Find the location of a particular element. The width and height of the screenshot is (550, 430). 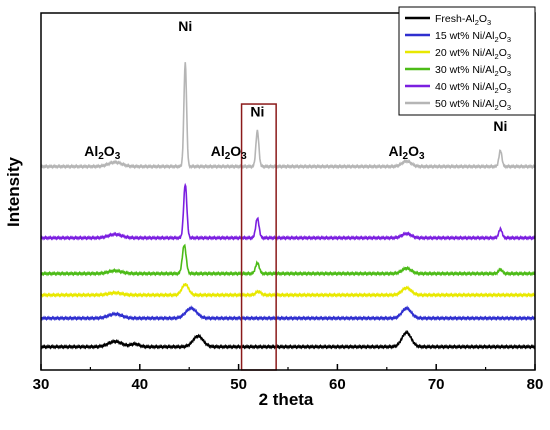

x-tick-label: 80 is located at coordinates (535, 384).